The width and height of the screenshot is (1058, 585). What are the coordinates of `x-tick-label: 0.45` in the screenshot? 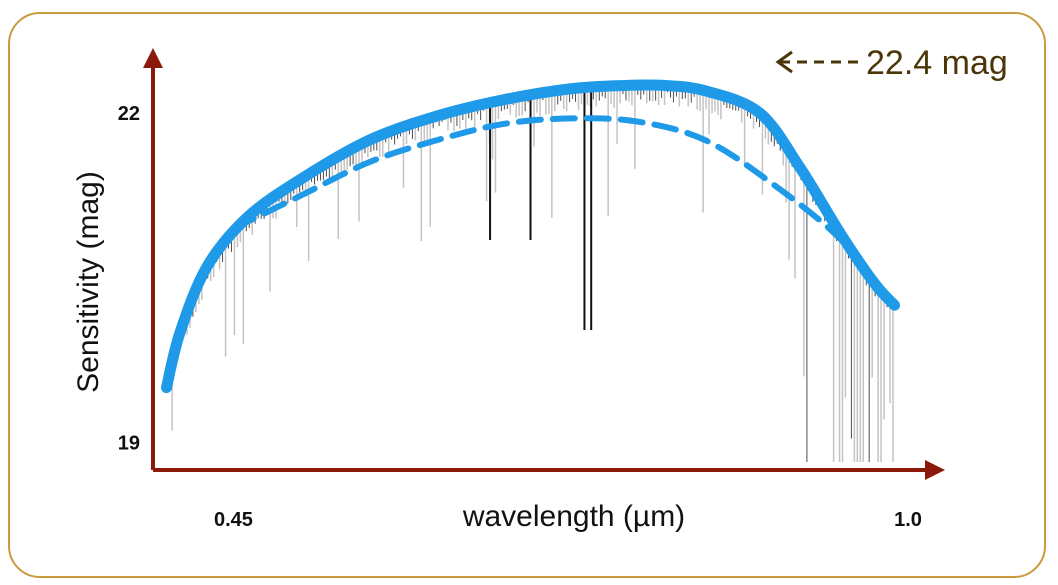 It's located at (233, 520).